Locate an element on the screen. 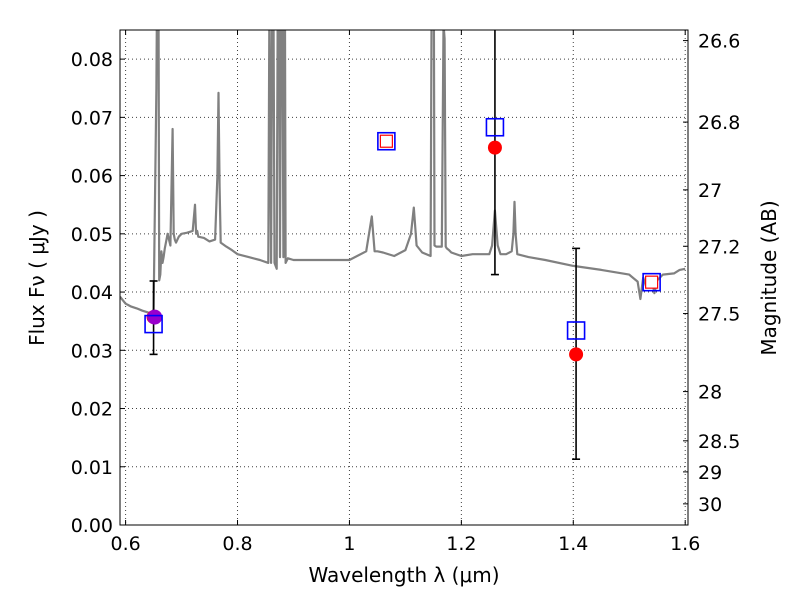 The width and height of the screenshot is (800, 600). y-tick-label: 0.01 is located at coordinates (92, 468).